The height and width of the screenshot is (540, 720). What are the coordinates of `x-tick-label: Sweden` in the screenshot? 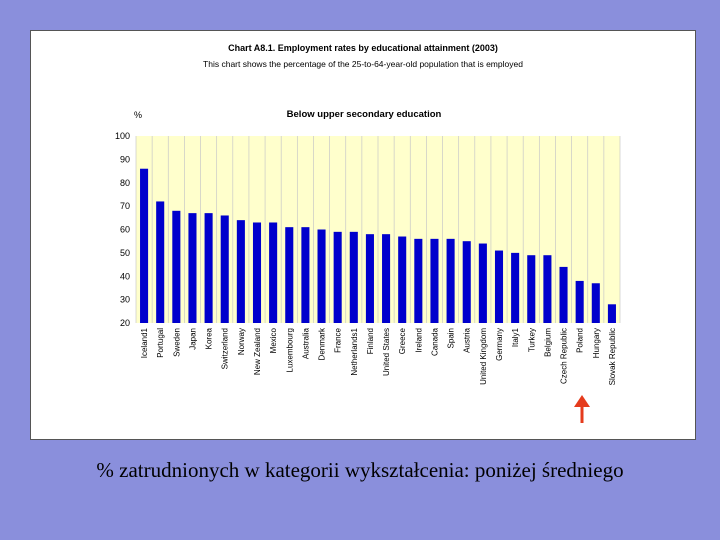 It's located at (176, 342).